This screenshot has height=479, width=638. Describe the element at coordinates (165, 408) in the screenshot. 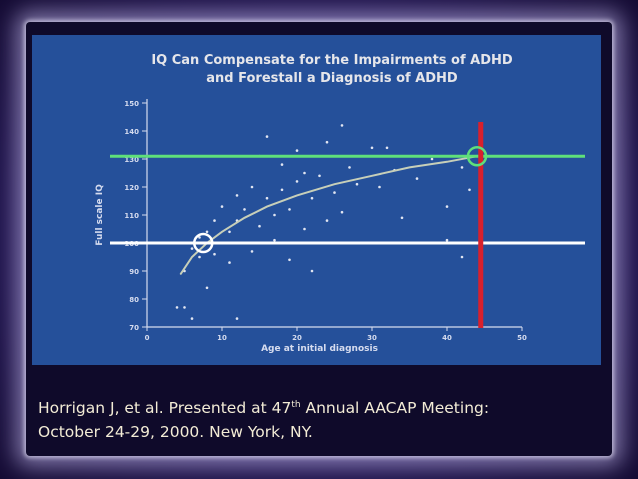

I see `caption-text-1a: Horrigan J, et al. Presented at 47` at that location.